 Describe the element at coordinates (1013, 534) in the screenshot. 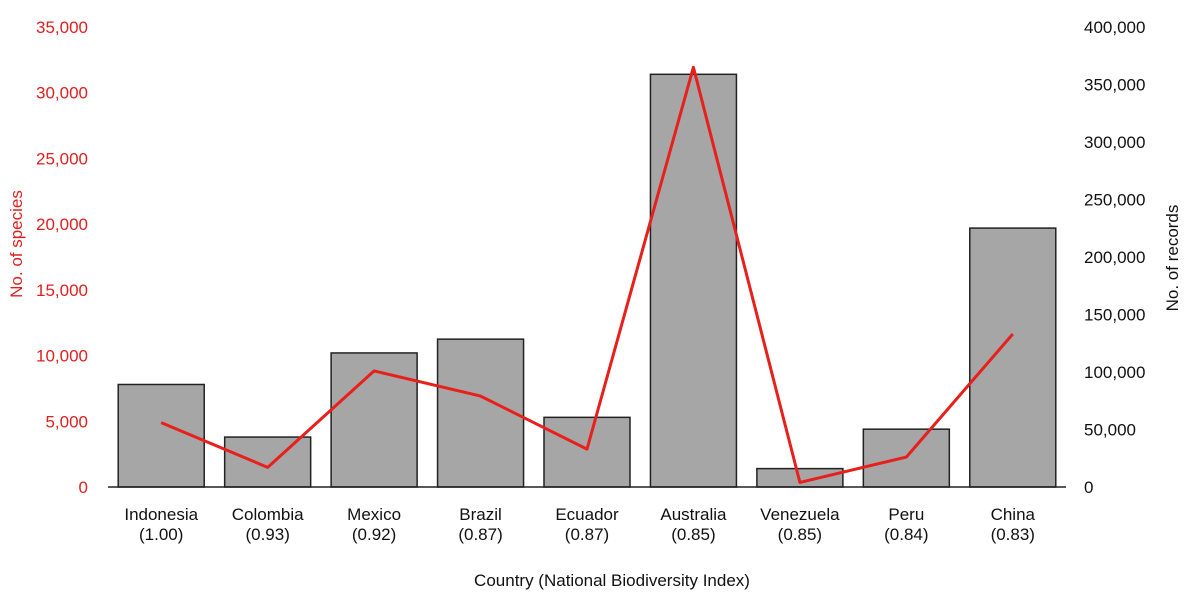

I see `x-tick-index: (0.83)` at that location.